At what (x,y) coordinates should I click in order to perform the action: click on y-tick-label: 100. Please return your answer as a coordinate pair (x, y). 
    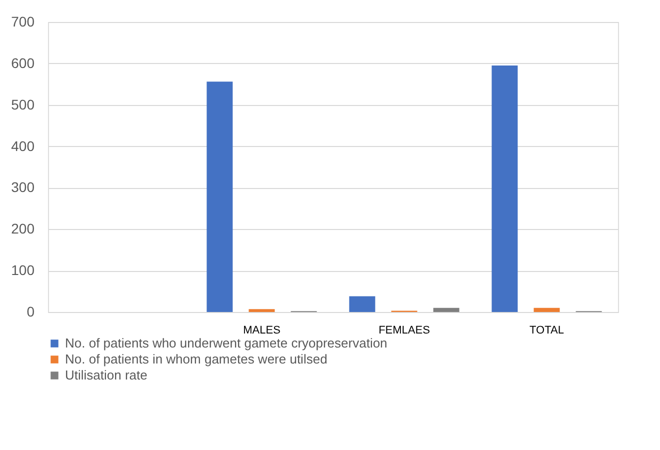
    Looking at the image, I should click on (23, 270).